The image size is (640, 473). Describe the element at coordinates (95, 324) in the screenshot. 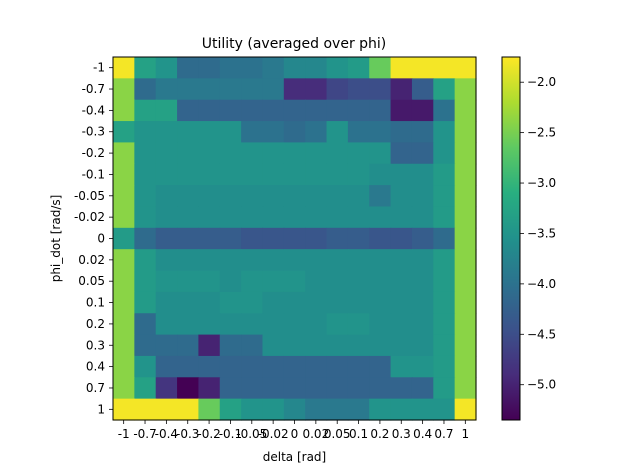

I see `y-tick-label: 0.2` at that location.